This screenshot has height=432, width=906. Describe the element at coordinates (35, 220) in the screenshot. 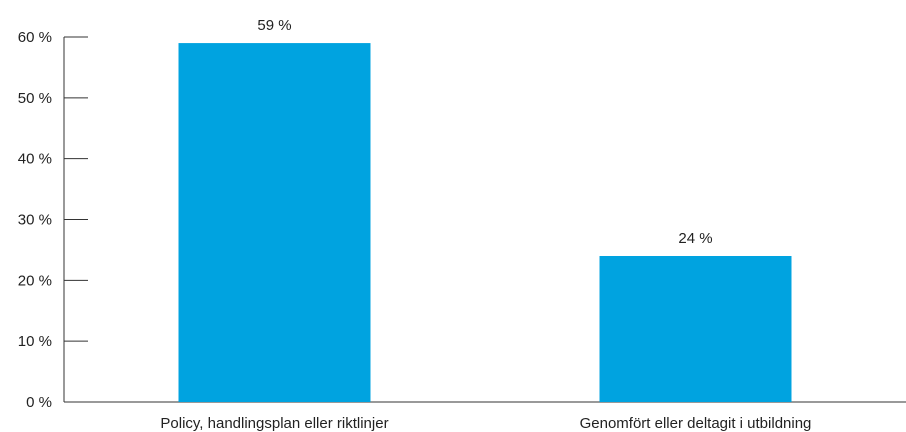

I see `y-tick-label: 30 %` at that location.